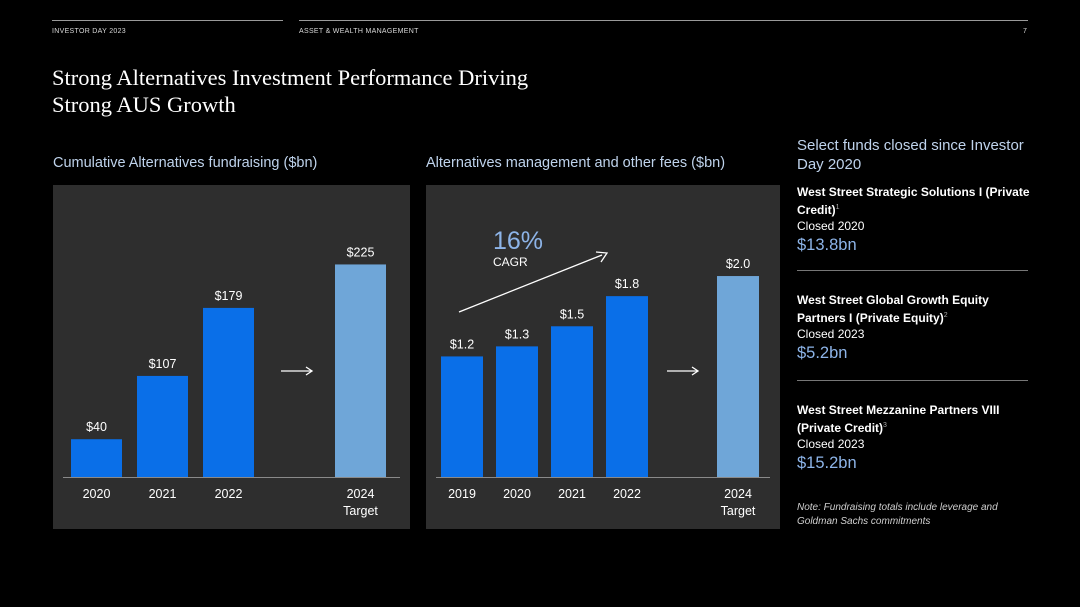 This screenshot has height=607, width=1080. Describe the element at coordinates (162, 426) in the screenshot. I see `fundraising-bar-2021` at that location.